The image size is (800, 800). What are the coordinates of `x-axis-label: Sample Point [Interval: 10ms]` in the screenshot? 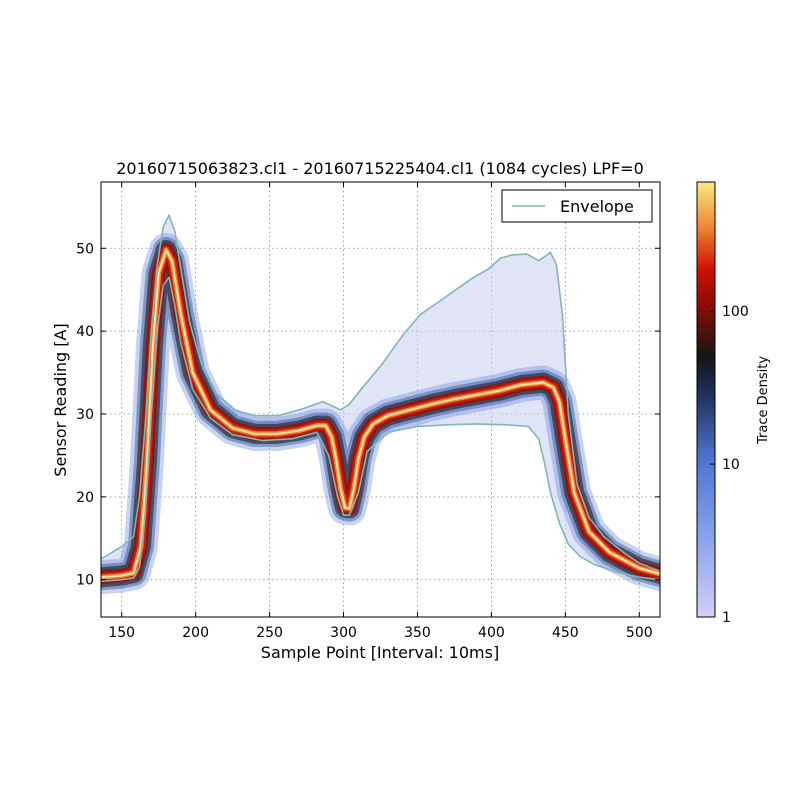 It's located at (380, 652).